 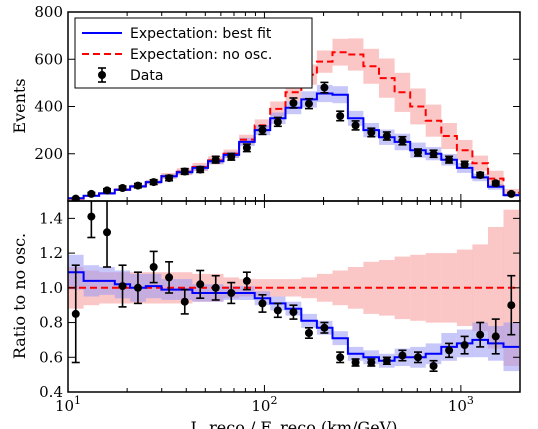 I want to click on legend-label: Data, so click(x=146, y=76).